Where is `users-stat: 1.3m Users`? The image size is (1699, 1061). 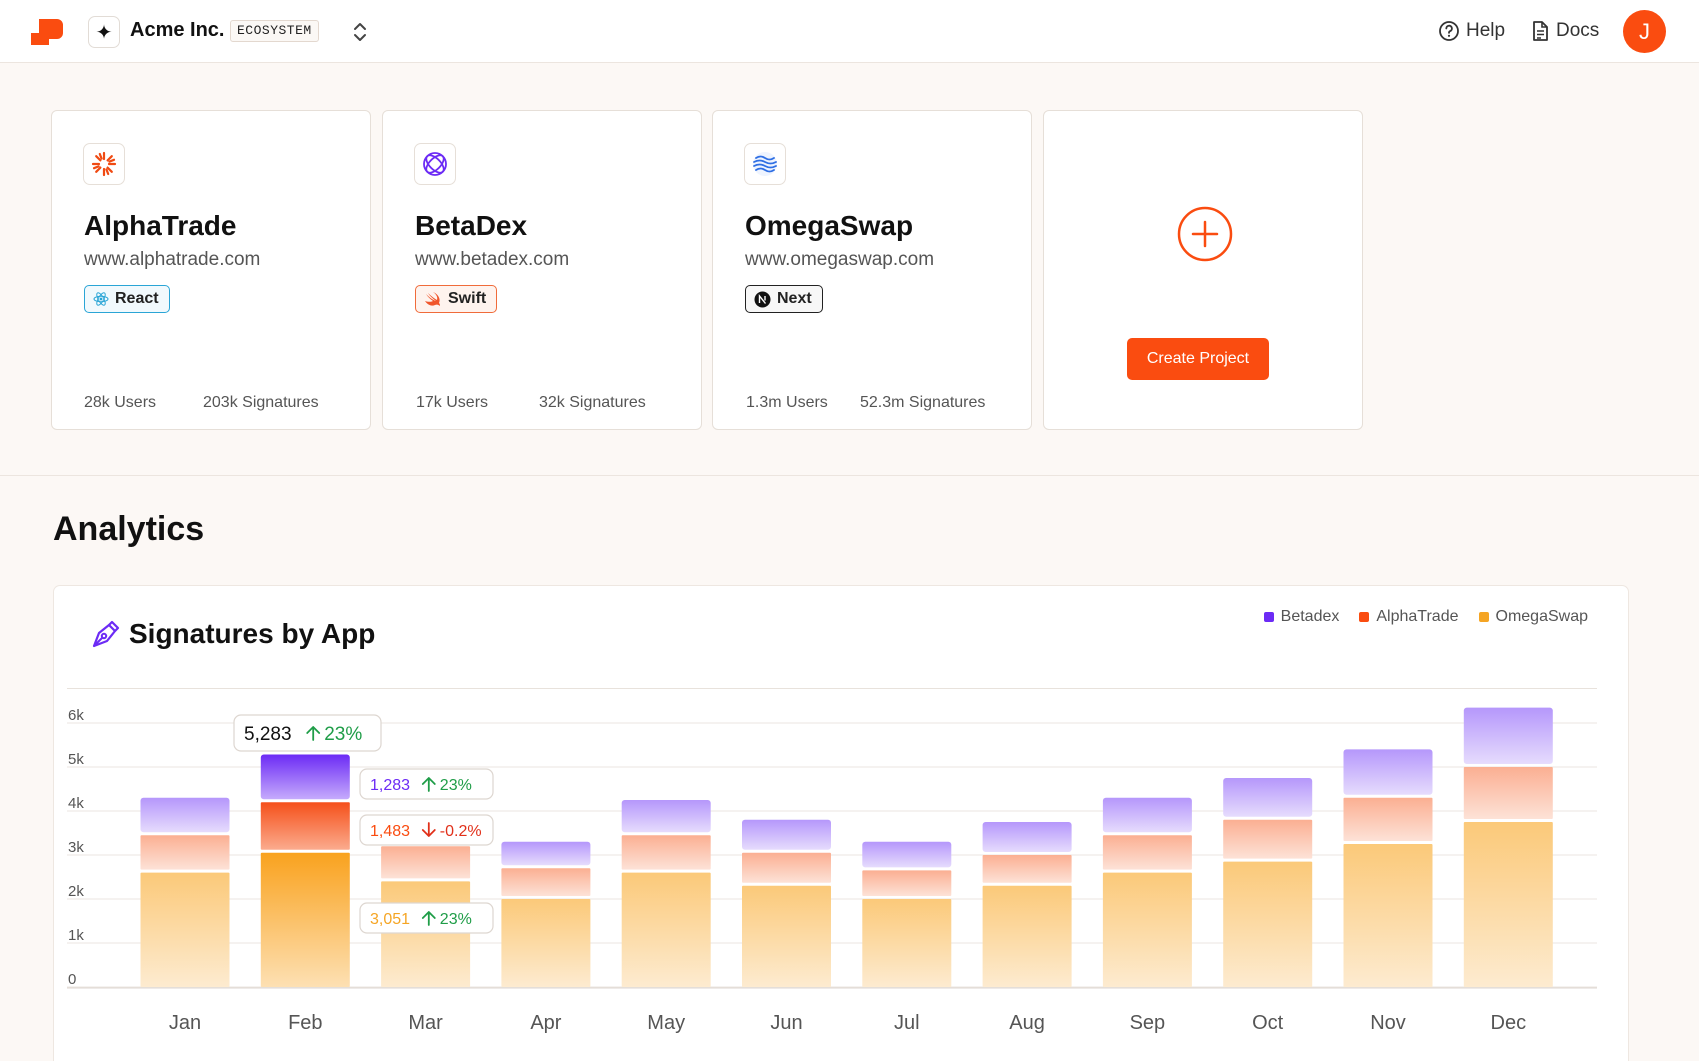 users-stat: 1.3m Users is located at coordinates (787, 402).